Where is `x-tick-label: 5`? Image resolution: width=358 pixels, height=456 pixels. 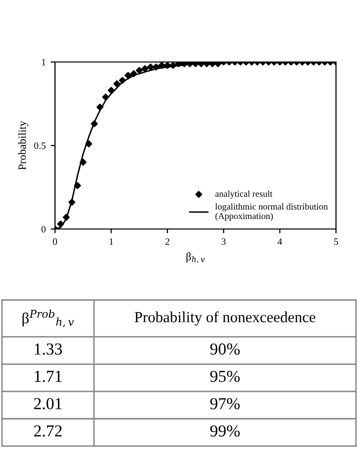 x-tick-label: 5 is located at coordinates (336, 241).